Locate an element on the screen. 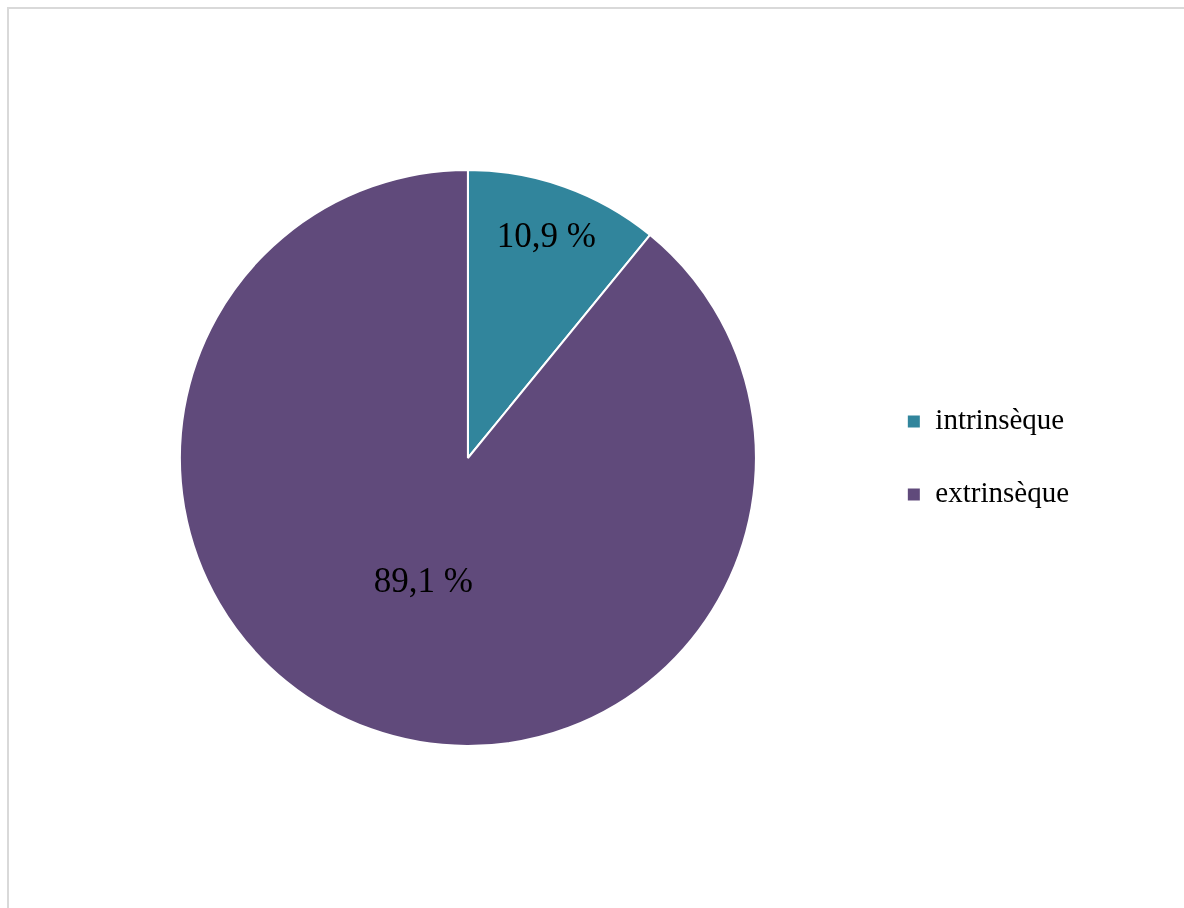 This screenshot has width=1184, height=908. data-label: 10,9 % is located at coordinates (546, 236).